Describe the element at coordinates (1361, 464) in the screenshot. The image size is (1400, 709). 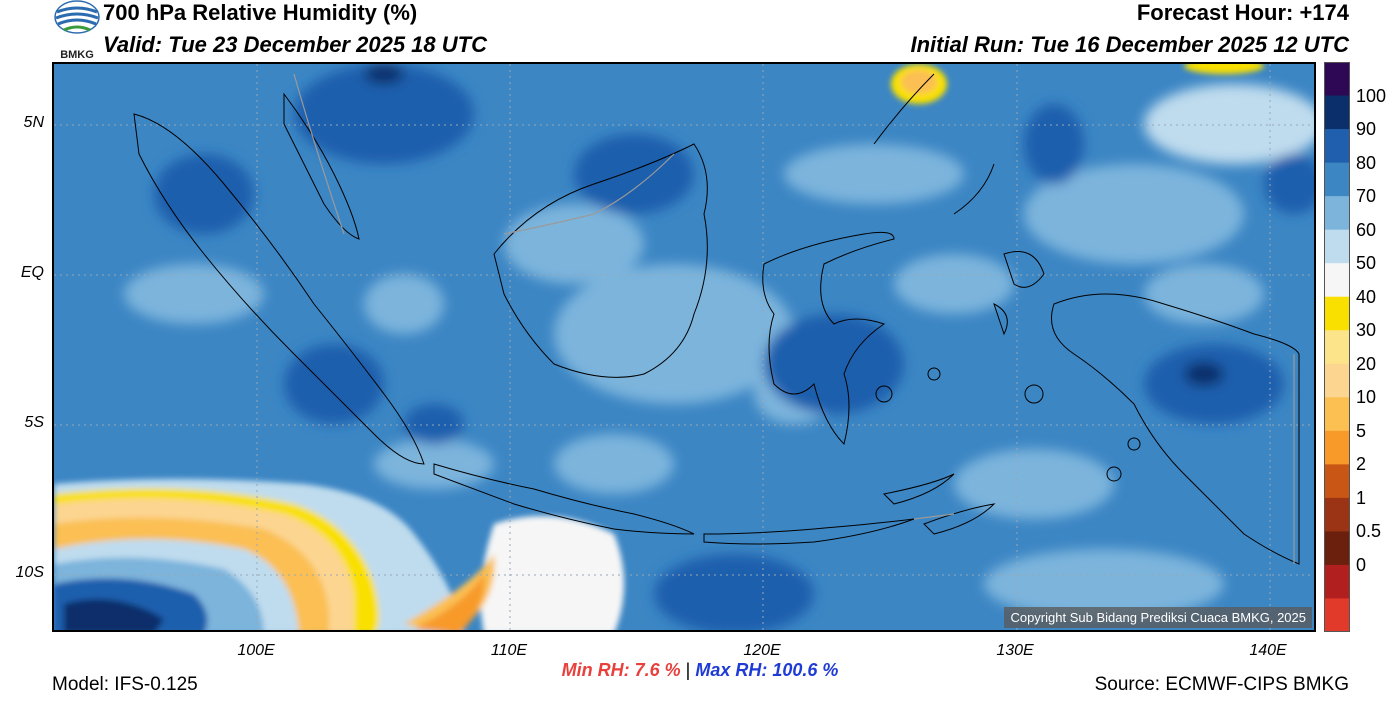
I see `colorbar-label: 2` at that location.